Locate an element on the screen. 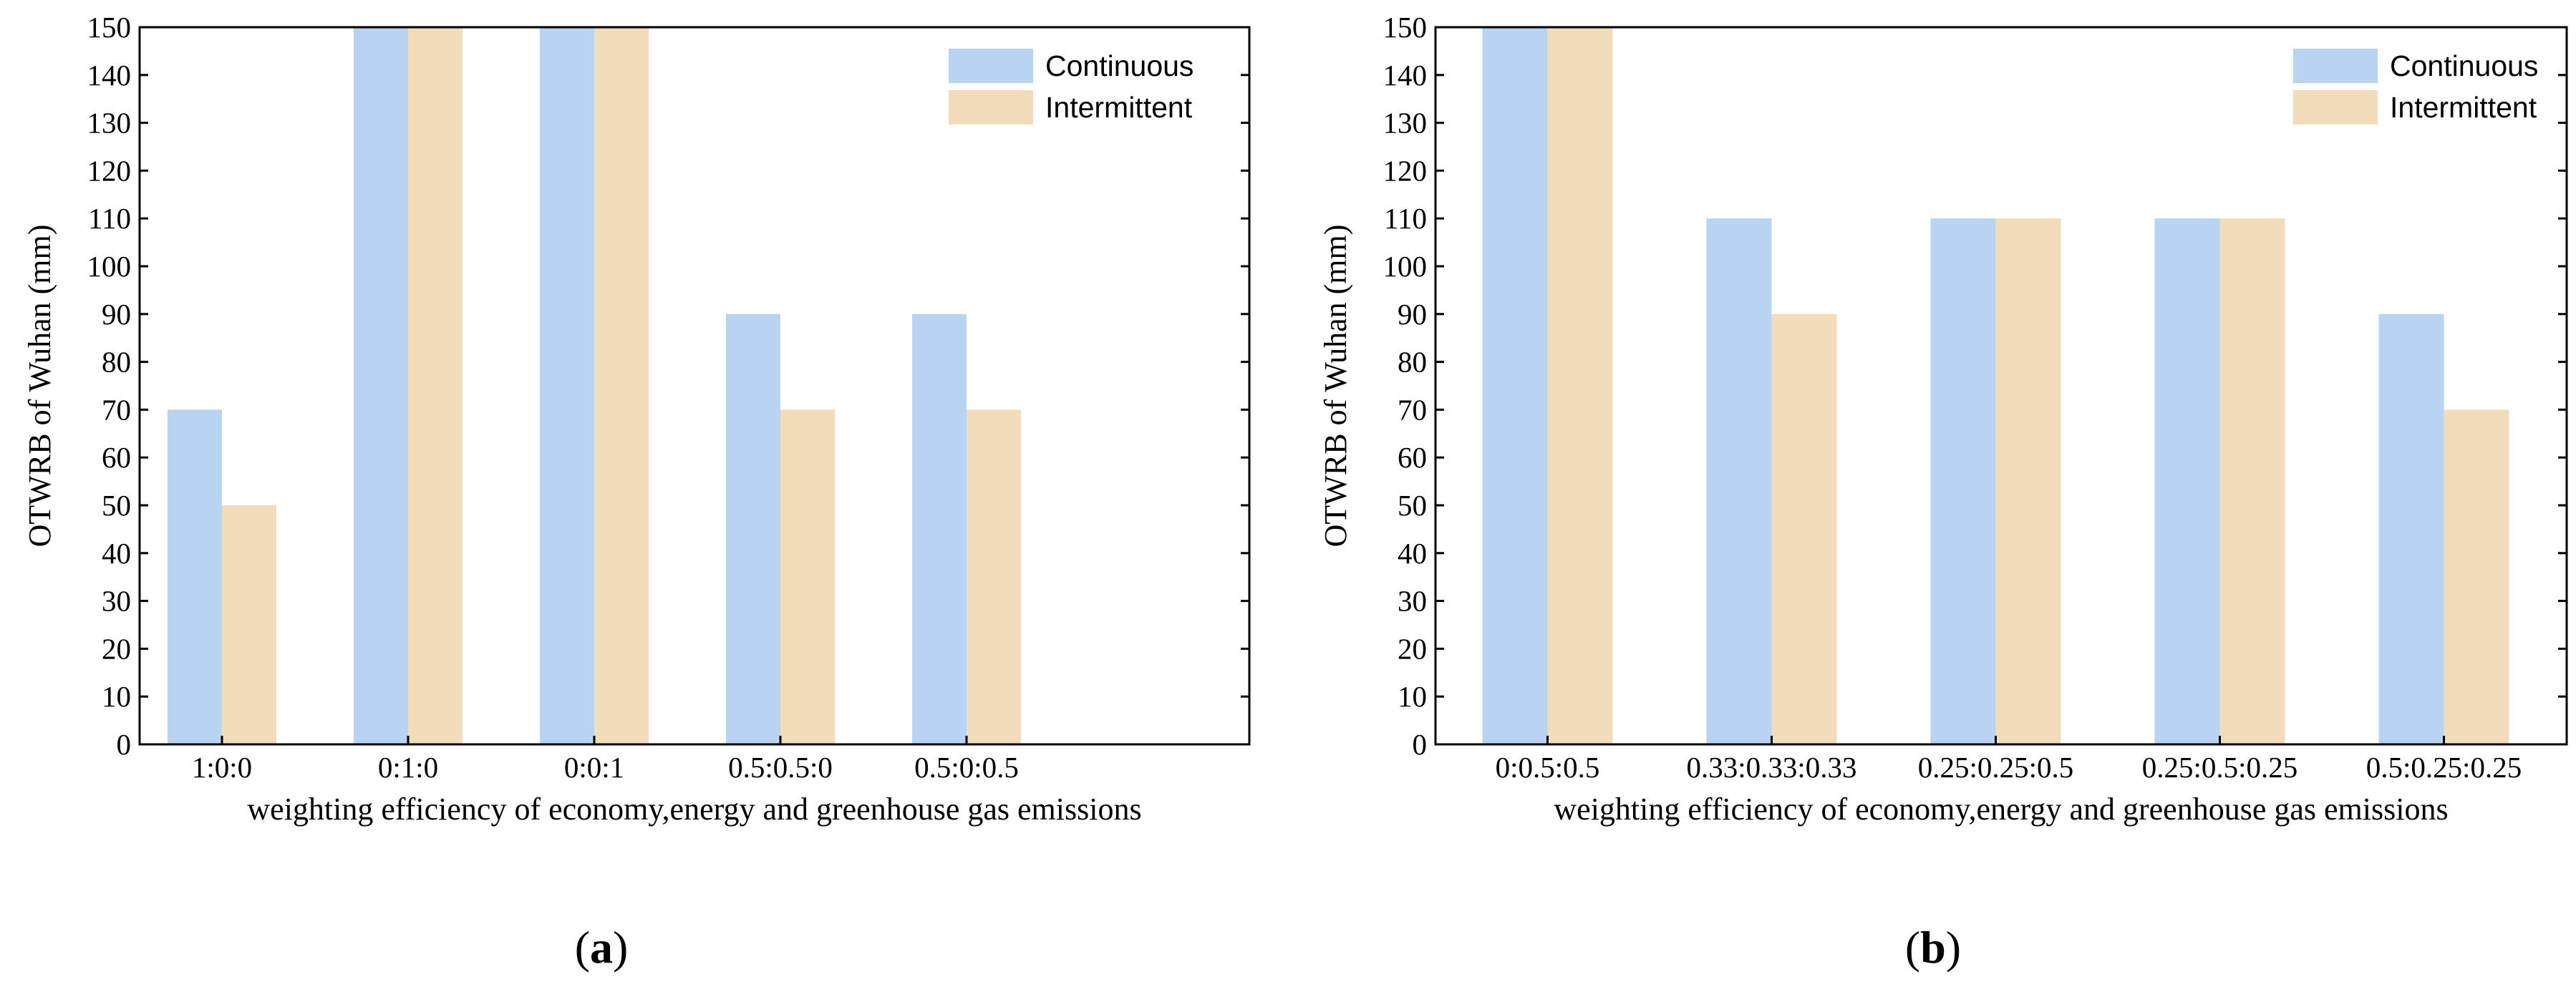 Image resolution: width=2576 pixels, height=992 pixels. x-tick-label: 1:0:0 is located at coordinates (222, 768).